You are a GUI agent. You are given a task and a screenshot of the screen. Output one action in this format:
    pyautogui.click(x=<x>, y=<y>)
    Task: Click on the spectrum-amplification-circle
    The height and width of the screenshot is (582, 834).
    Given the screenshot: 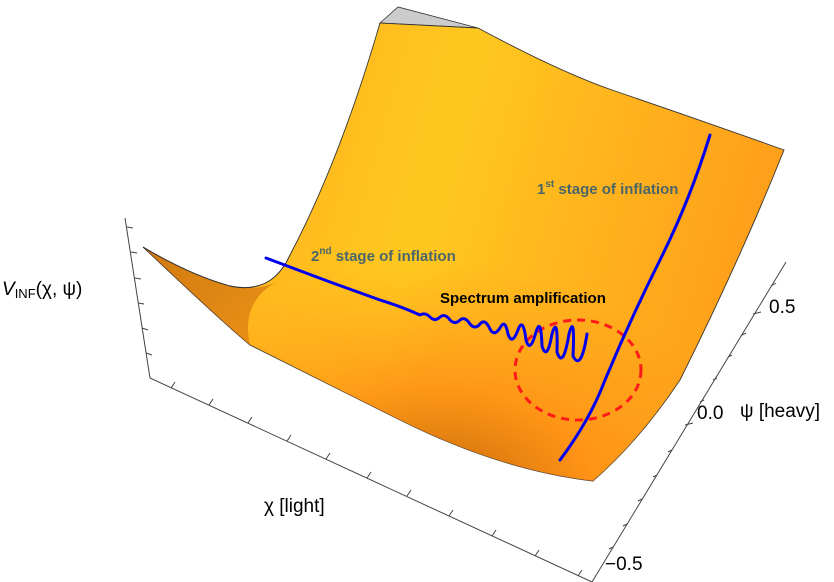 What is the action you would take?
    pyautogui.click(x=578, y=370)
    